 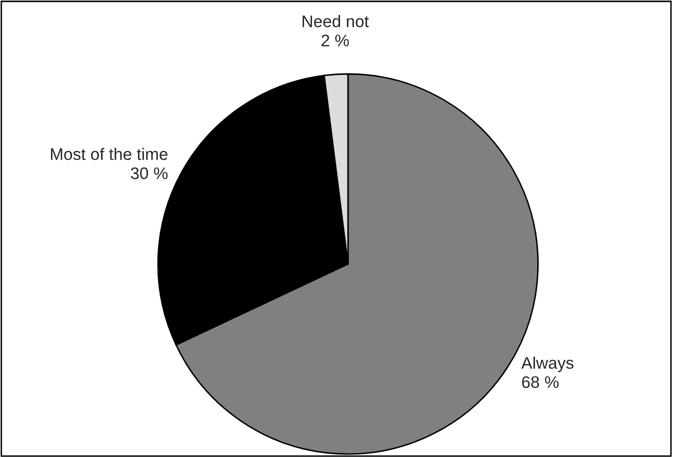 What do you see at coordinates (335, 40) in the screenshot?
I see `data-label: 2 %` at bounding box center [335, 40].